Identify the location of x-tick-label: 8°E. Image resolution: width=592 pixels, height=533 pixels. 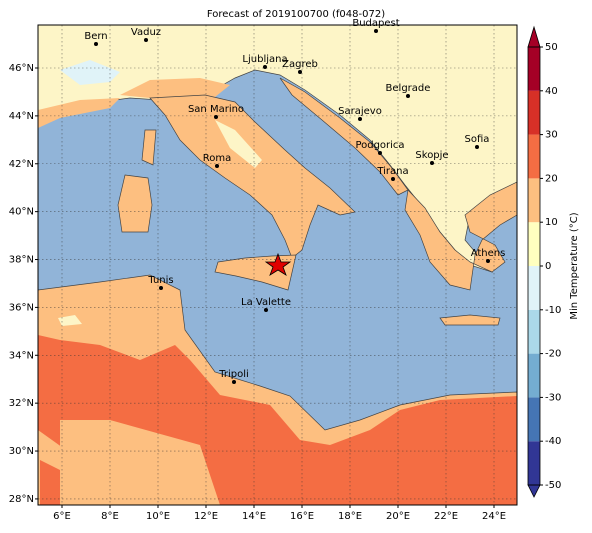
(110, 516).